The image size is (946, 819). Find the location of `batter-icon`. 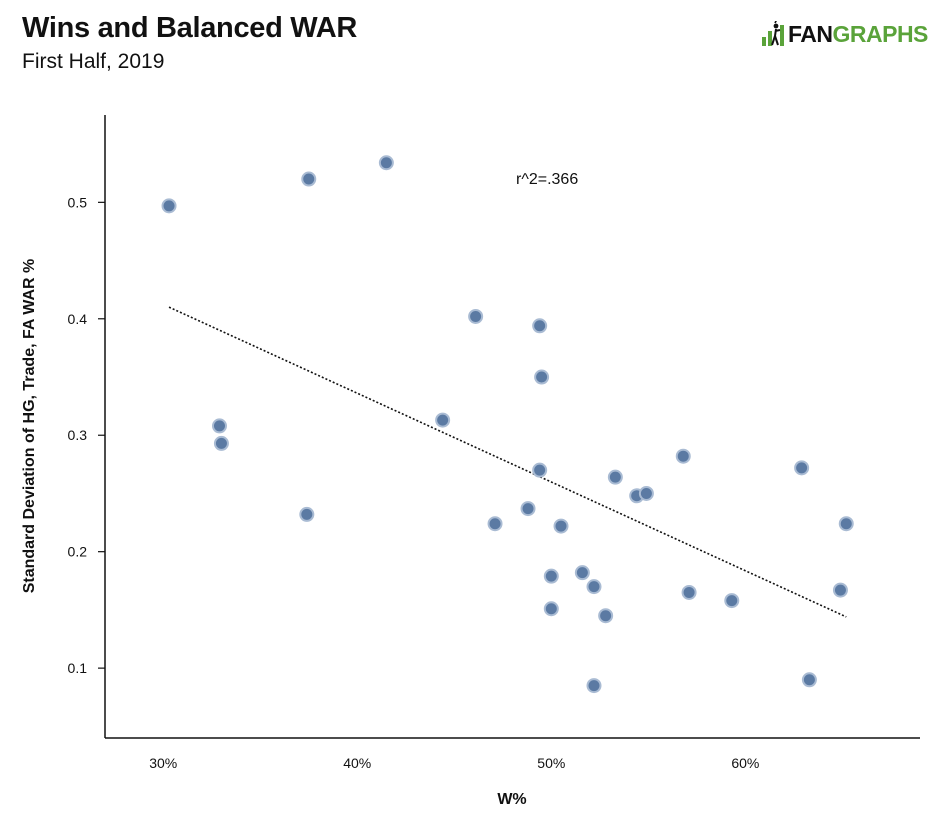

batter-icon is located at coordinates (773, 33).